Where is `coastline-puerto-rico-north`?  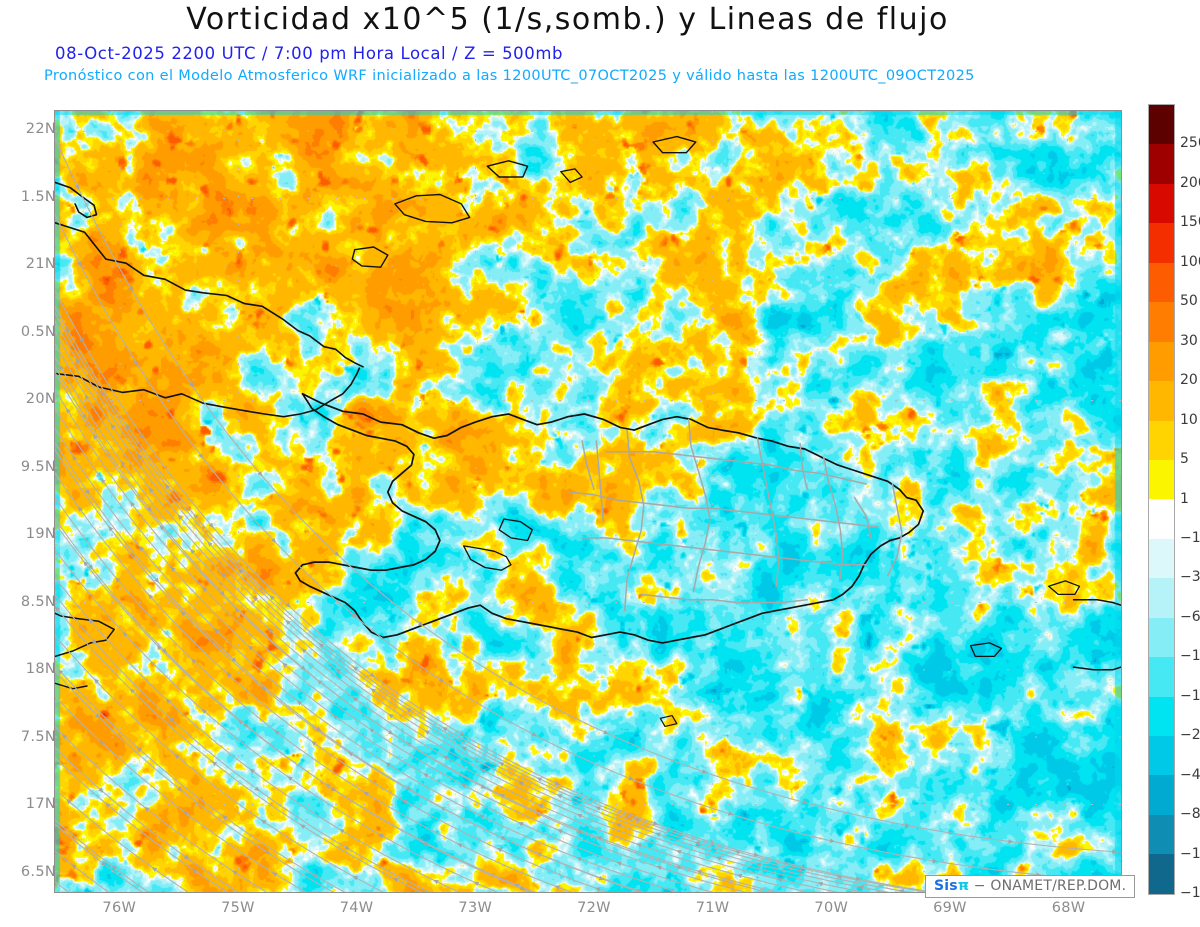 coastline-puerto-rico-north is located at coordinates (1096, 602).